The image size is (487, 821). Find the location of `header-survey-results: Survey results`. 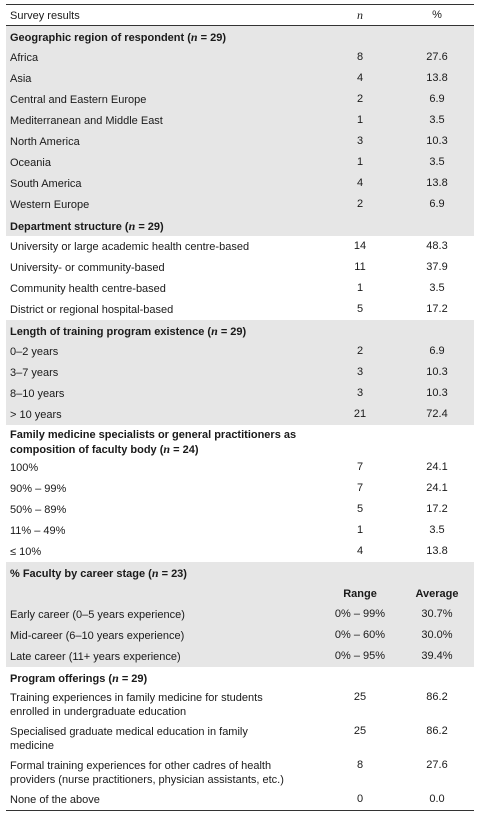

header-survey-results: Survey results is located at coordinates (45, 16).